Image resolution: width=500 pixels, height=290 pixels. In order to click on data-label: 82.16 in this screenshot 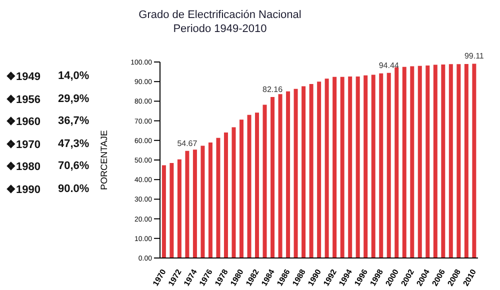, I will do `click(273, 89)`.